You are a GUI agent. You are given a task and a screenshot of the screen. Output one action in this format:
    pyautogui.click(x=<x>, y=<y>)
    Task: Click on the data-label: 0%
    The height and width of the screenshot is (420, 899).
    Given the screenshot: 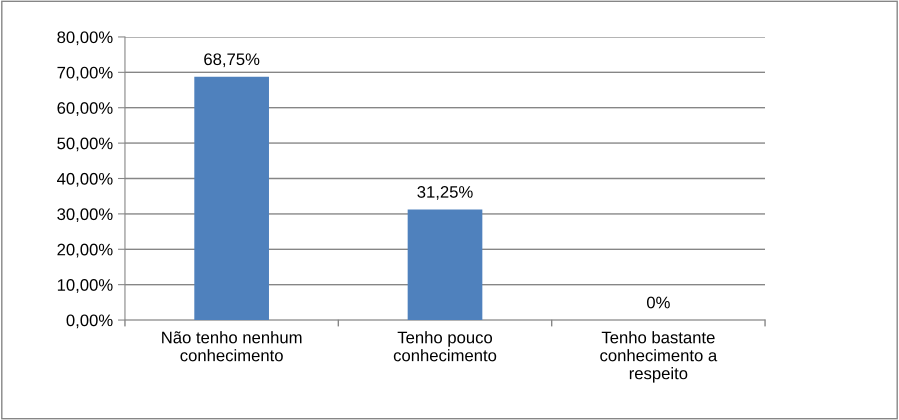 What is the action you would take?
    pyautogui.click(x=658, y=302)
    